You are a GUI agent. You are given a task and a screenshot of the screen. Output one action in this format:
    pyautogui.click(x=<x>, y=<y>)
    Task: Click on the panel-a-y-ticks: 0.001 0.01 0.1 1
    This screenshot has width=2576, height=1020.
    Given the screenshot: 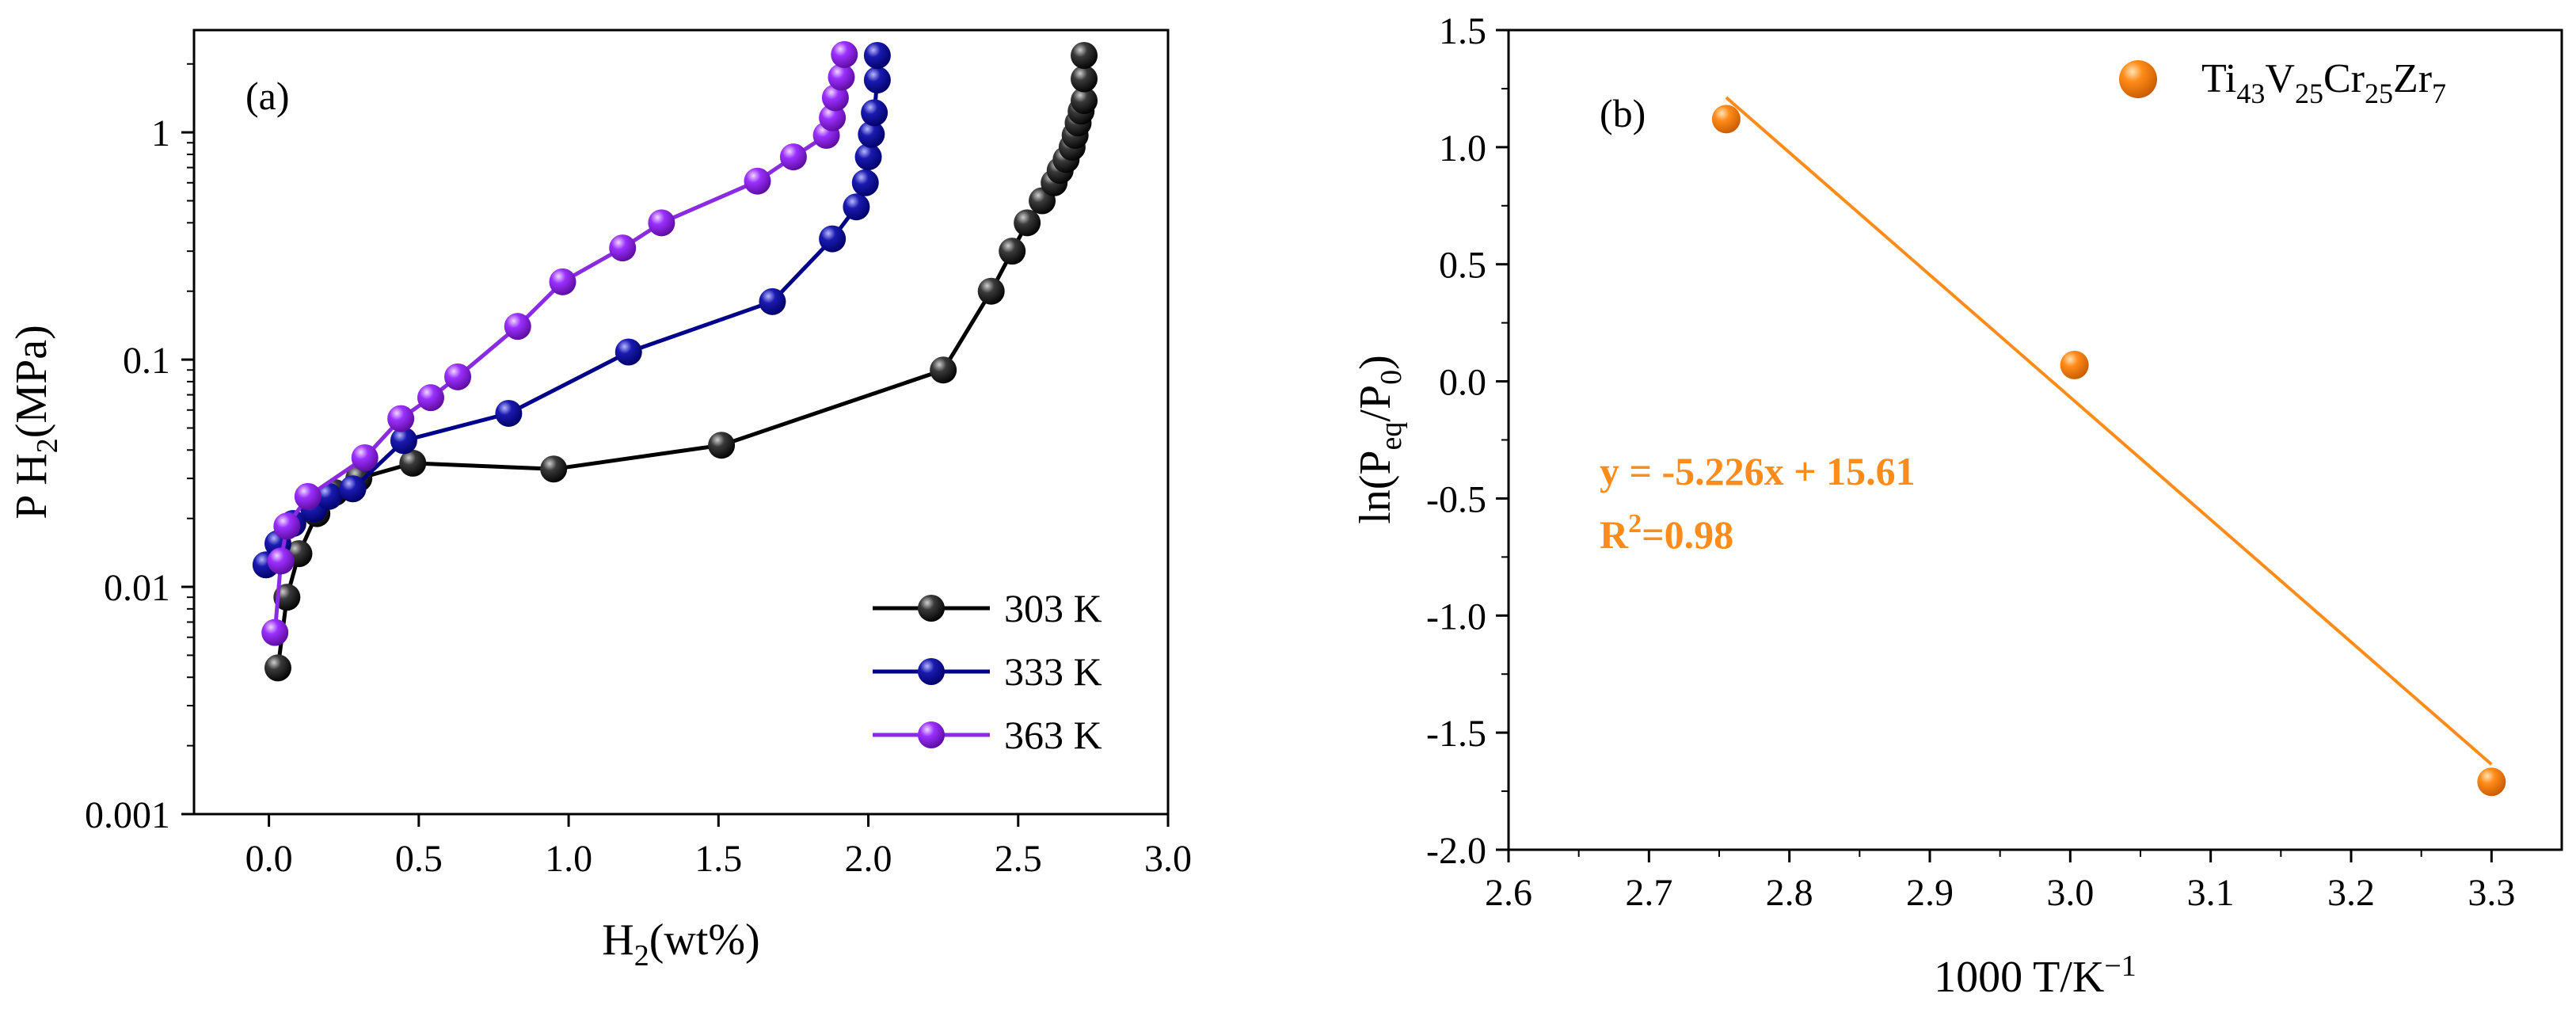 What is the action you would take?
    pyautogui.click(x=139, y=449)
    